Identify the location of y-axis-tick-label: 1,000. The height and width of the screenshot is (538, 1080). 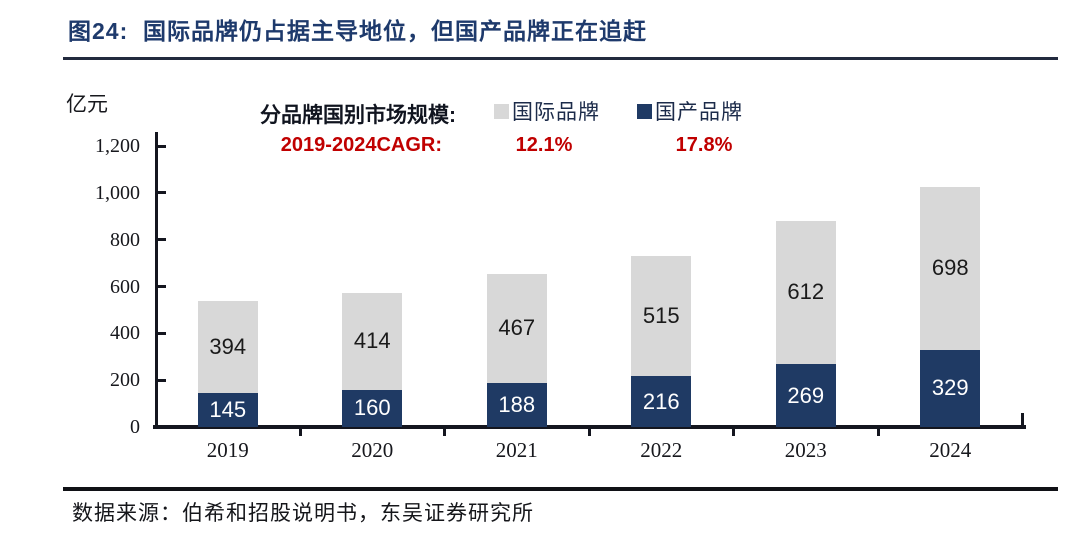
(117, 192).